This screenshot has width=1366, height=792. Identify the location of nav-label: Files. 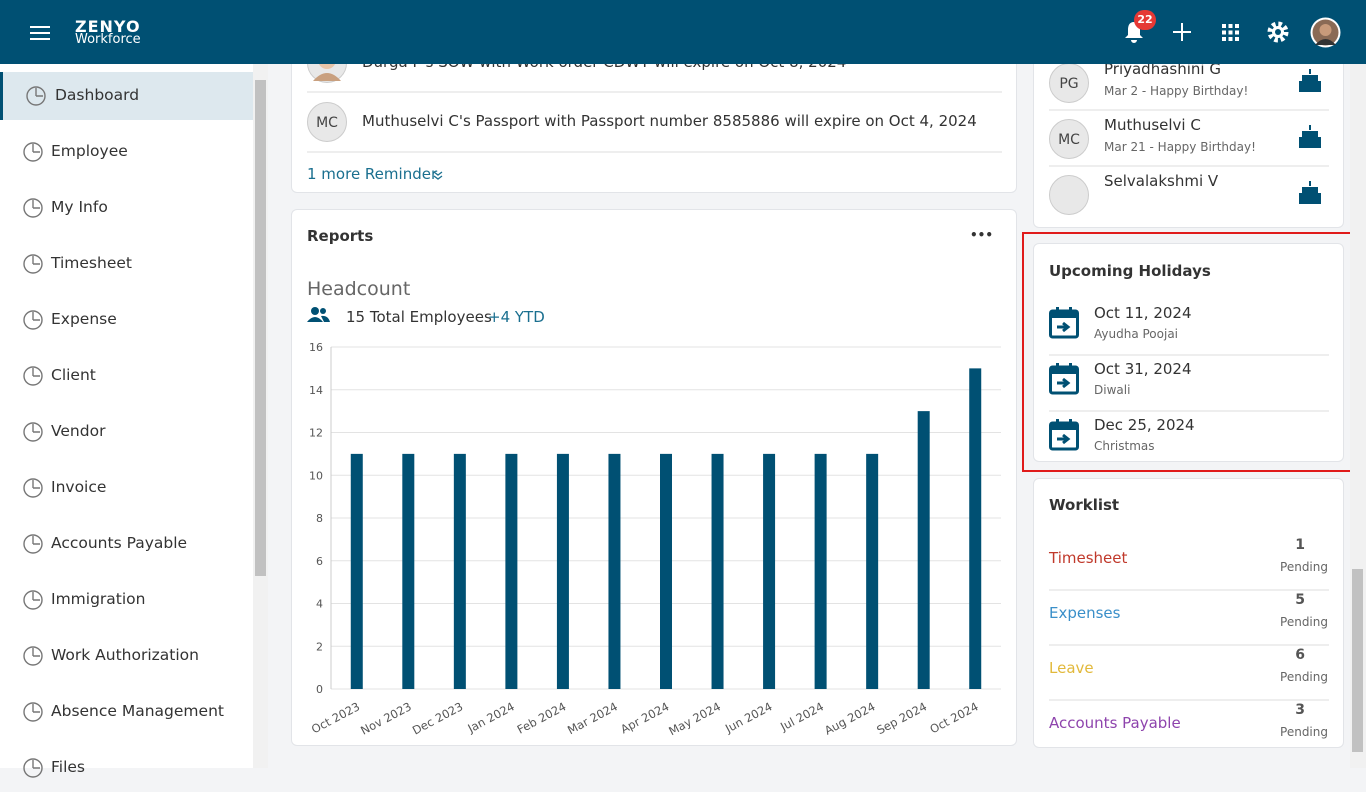
(68, 767).